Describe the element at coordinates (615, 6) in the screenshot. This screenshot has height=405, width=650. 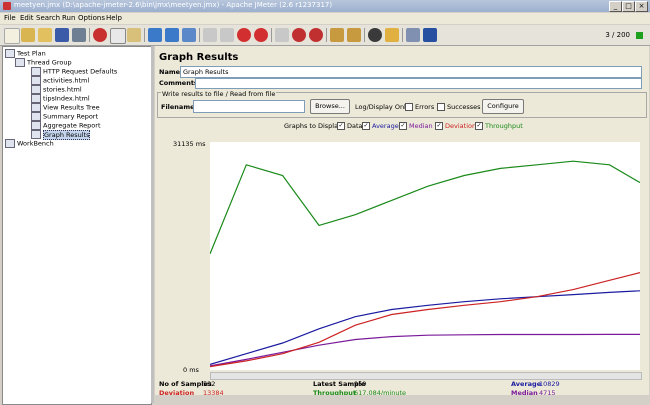
I see `minimize-button: _` at that location.